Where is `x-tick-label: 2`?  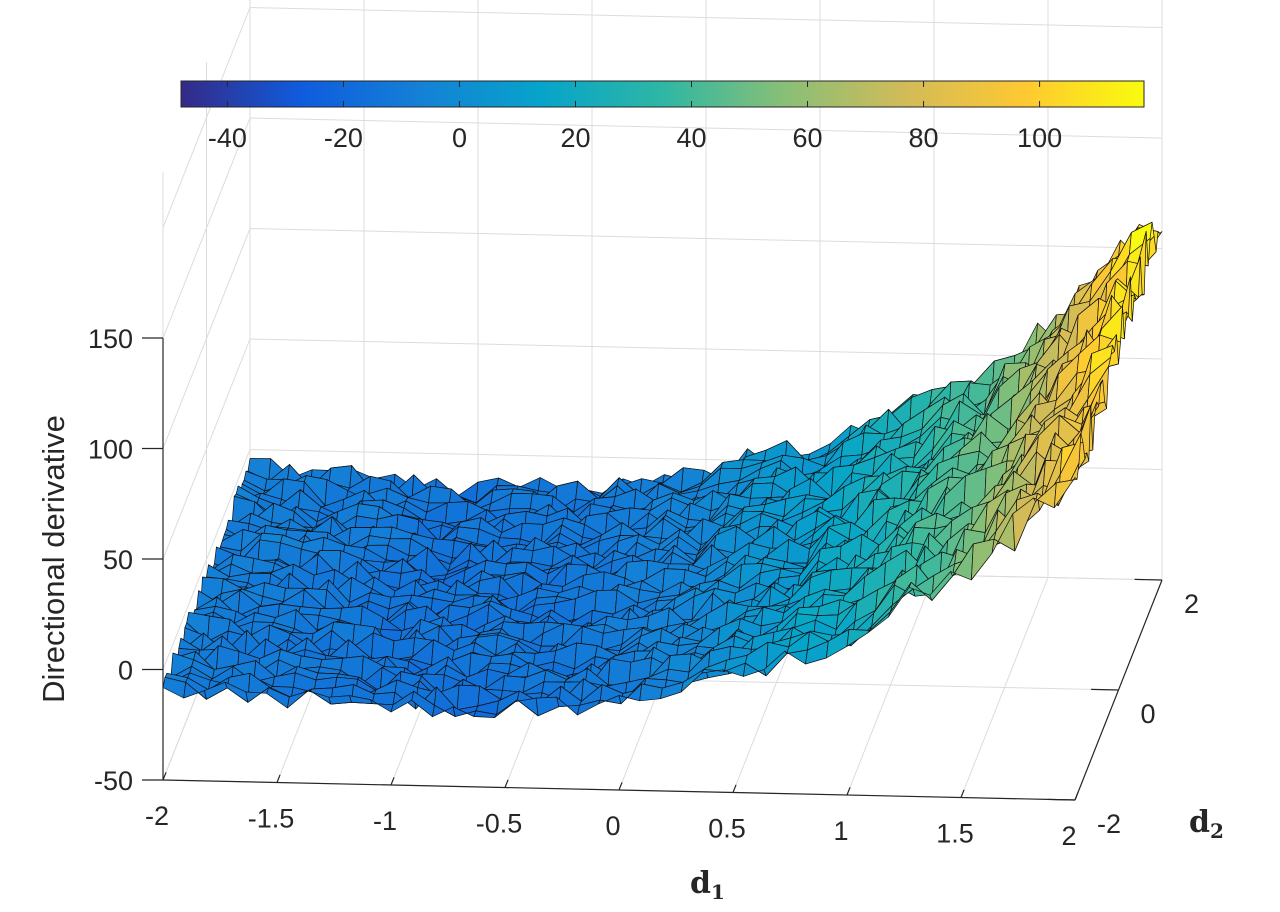
x-tick-label: 2 is located at coordinates (1068, 836).